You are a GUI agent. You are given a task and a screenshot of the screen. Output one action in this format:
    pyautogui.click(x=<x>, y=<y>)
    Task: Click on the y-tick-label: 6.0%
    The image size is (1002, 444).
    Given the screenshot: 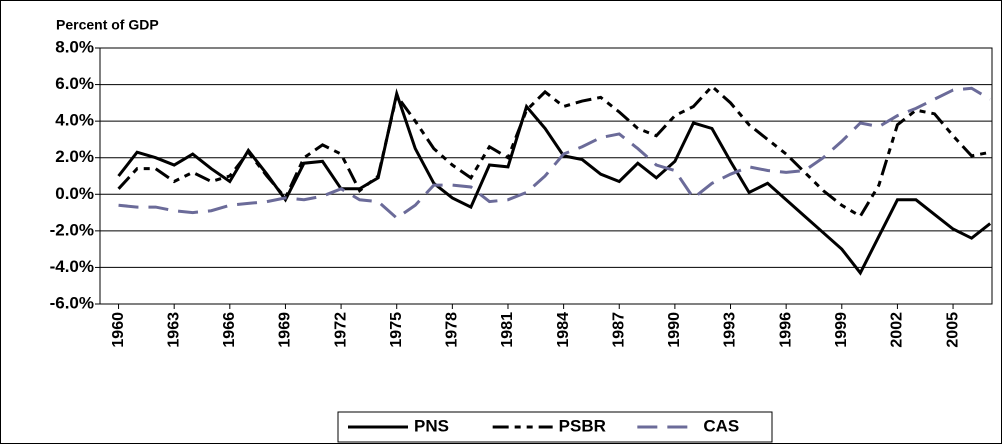 What is the action you would take?
    pyautogui.click(x=74, y=83)
    